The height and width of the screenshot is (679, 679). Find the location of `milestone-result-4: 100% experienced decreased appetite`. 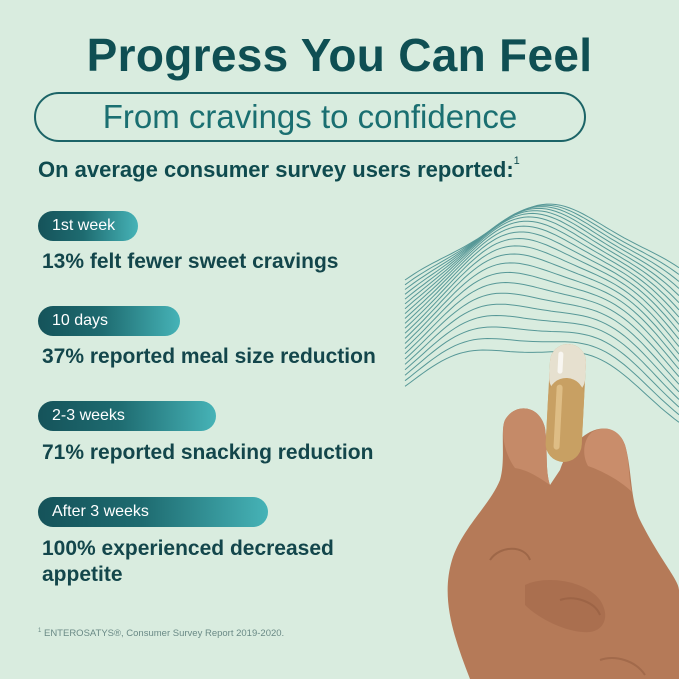

milestone-result-4: 100% experienced decreased appetite is located at coordinates (188, 561).